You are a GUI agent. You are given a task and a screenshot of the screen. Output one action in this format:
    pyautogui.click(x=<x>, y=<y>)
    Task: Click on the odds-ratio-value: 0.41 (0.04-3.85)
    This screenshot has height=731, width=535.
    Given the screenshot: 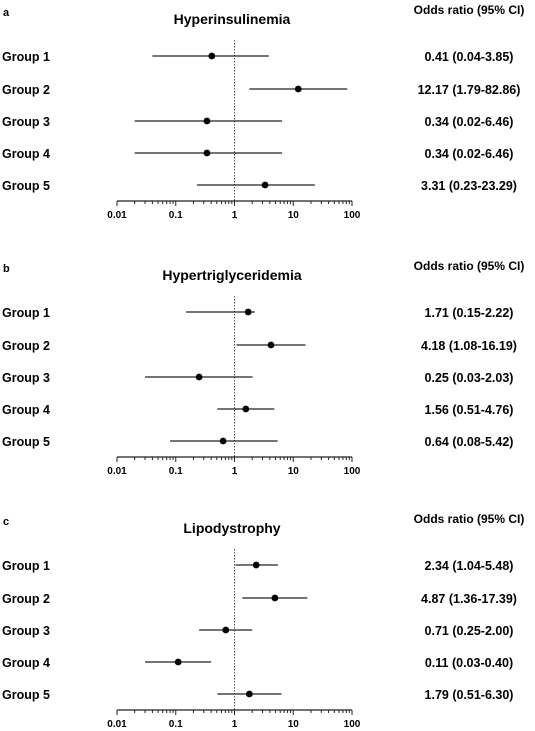 What is the action you would take?
    pyautogui.click(x=469, y=57)
    